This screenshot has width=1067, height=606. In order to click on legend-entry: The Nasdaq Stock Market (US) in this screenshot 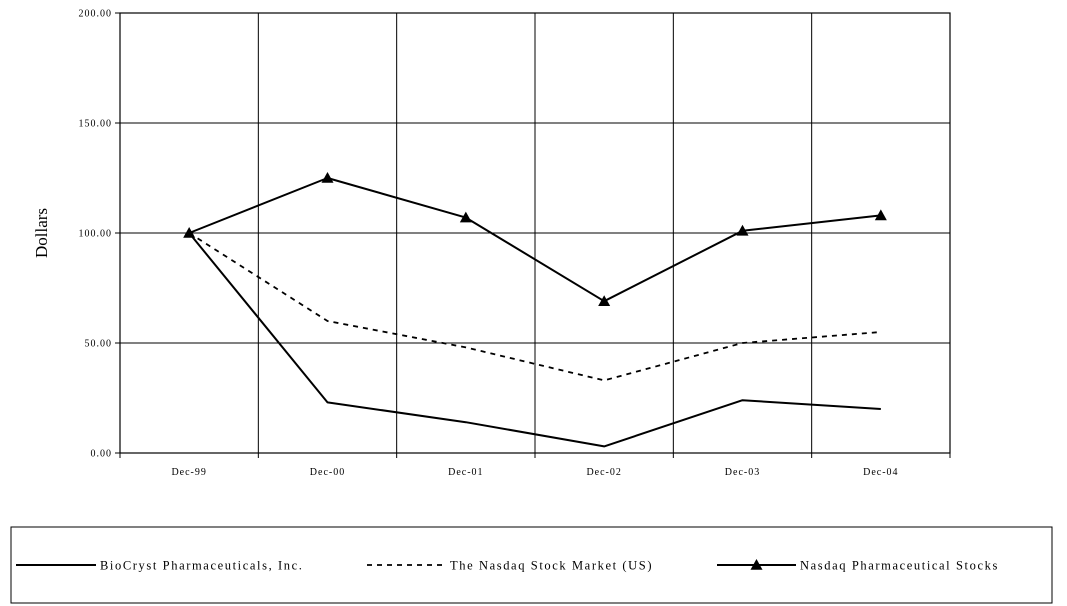, I will do `click(510, 566)`.